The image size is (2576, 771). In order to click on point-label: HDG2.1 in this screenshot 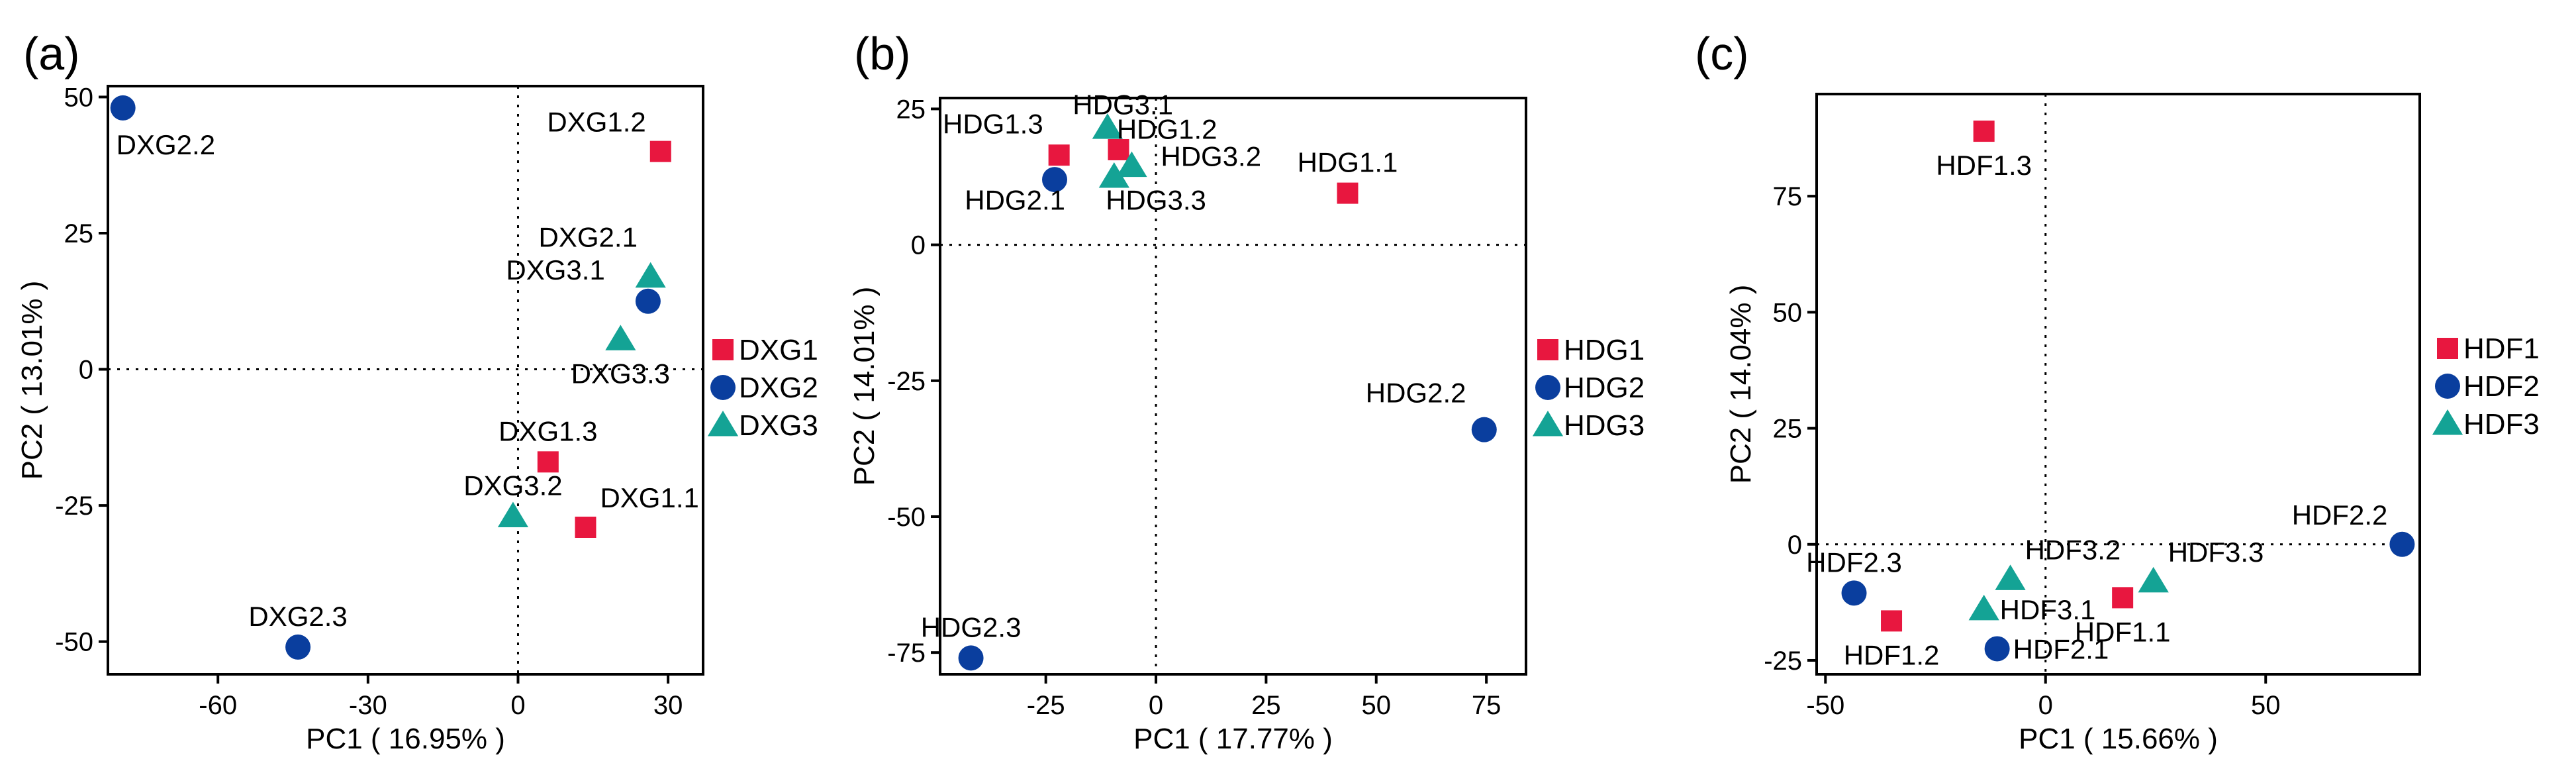, I will do `click(1015, 199)`.